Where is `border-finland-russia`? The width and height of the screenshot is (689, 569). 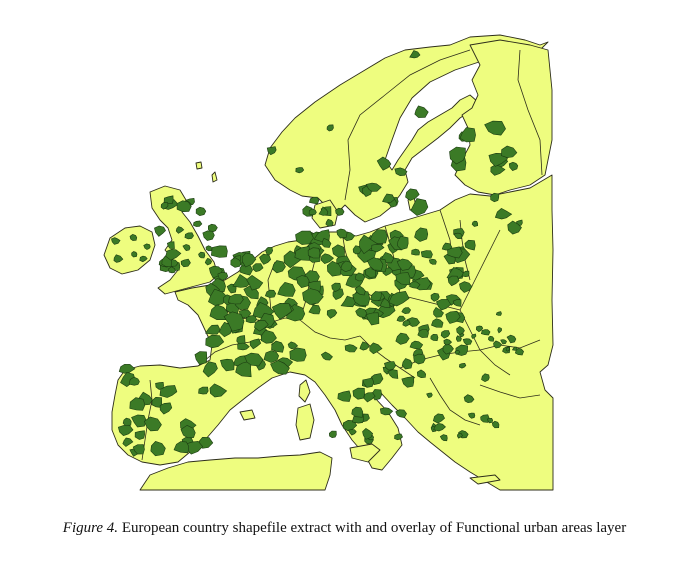
border-finland-russia is located at coordinates (530, 112).